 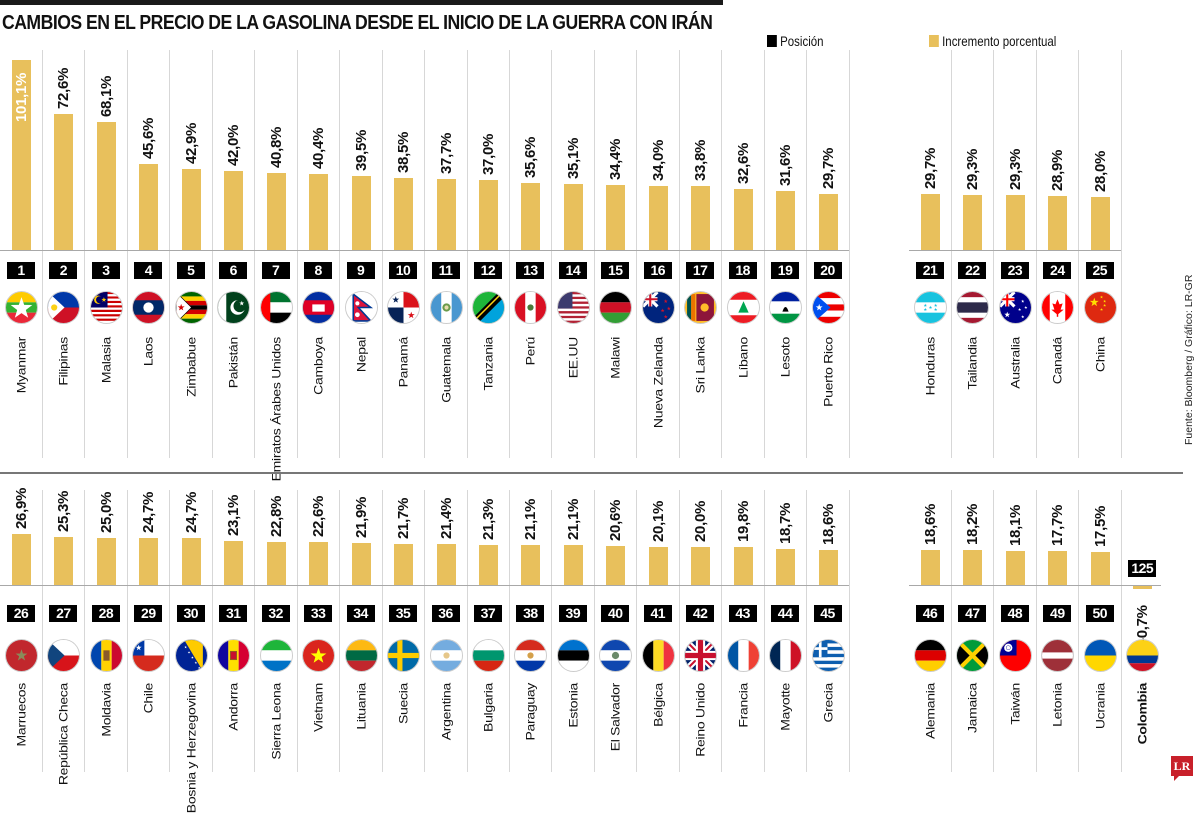 What do you see at coordinates (972, 270) in the screenshot?
I see `position-badge: 22` at bounding box center [972, 270].